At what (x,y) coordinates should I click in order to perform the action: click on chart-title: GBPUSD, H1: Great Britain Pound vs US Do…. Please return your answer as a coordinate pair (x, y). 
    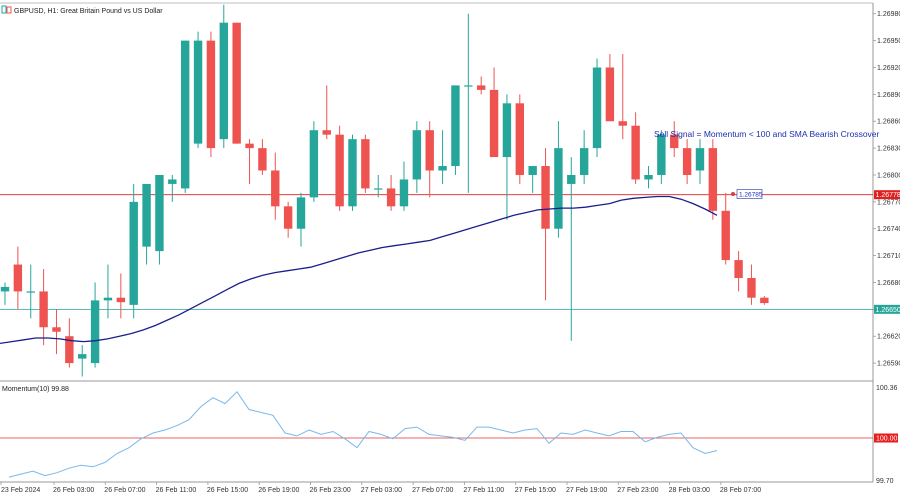
    Looking at the image, I should click on (88, 11).